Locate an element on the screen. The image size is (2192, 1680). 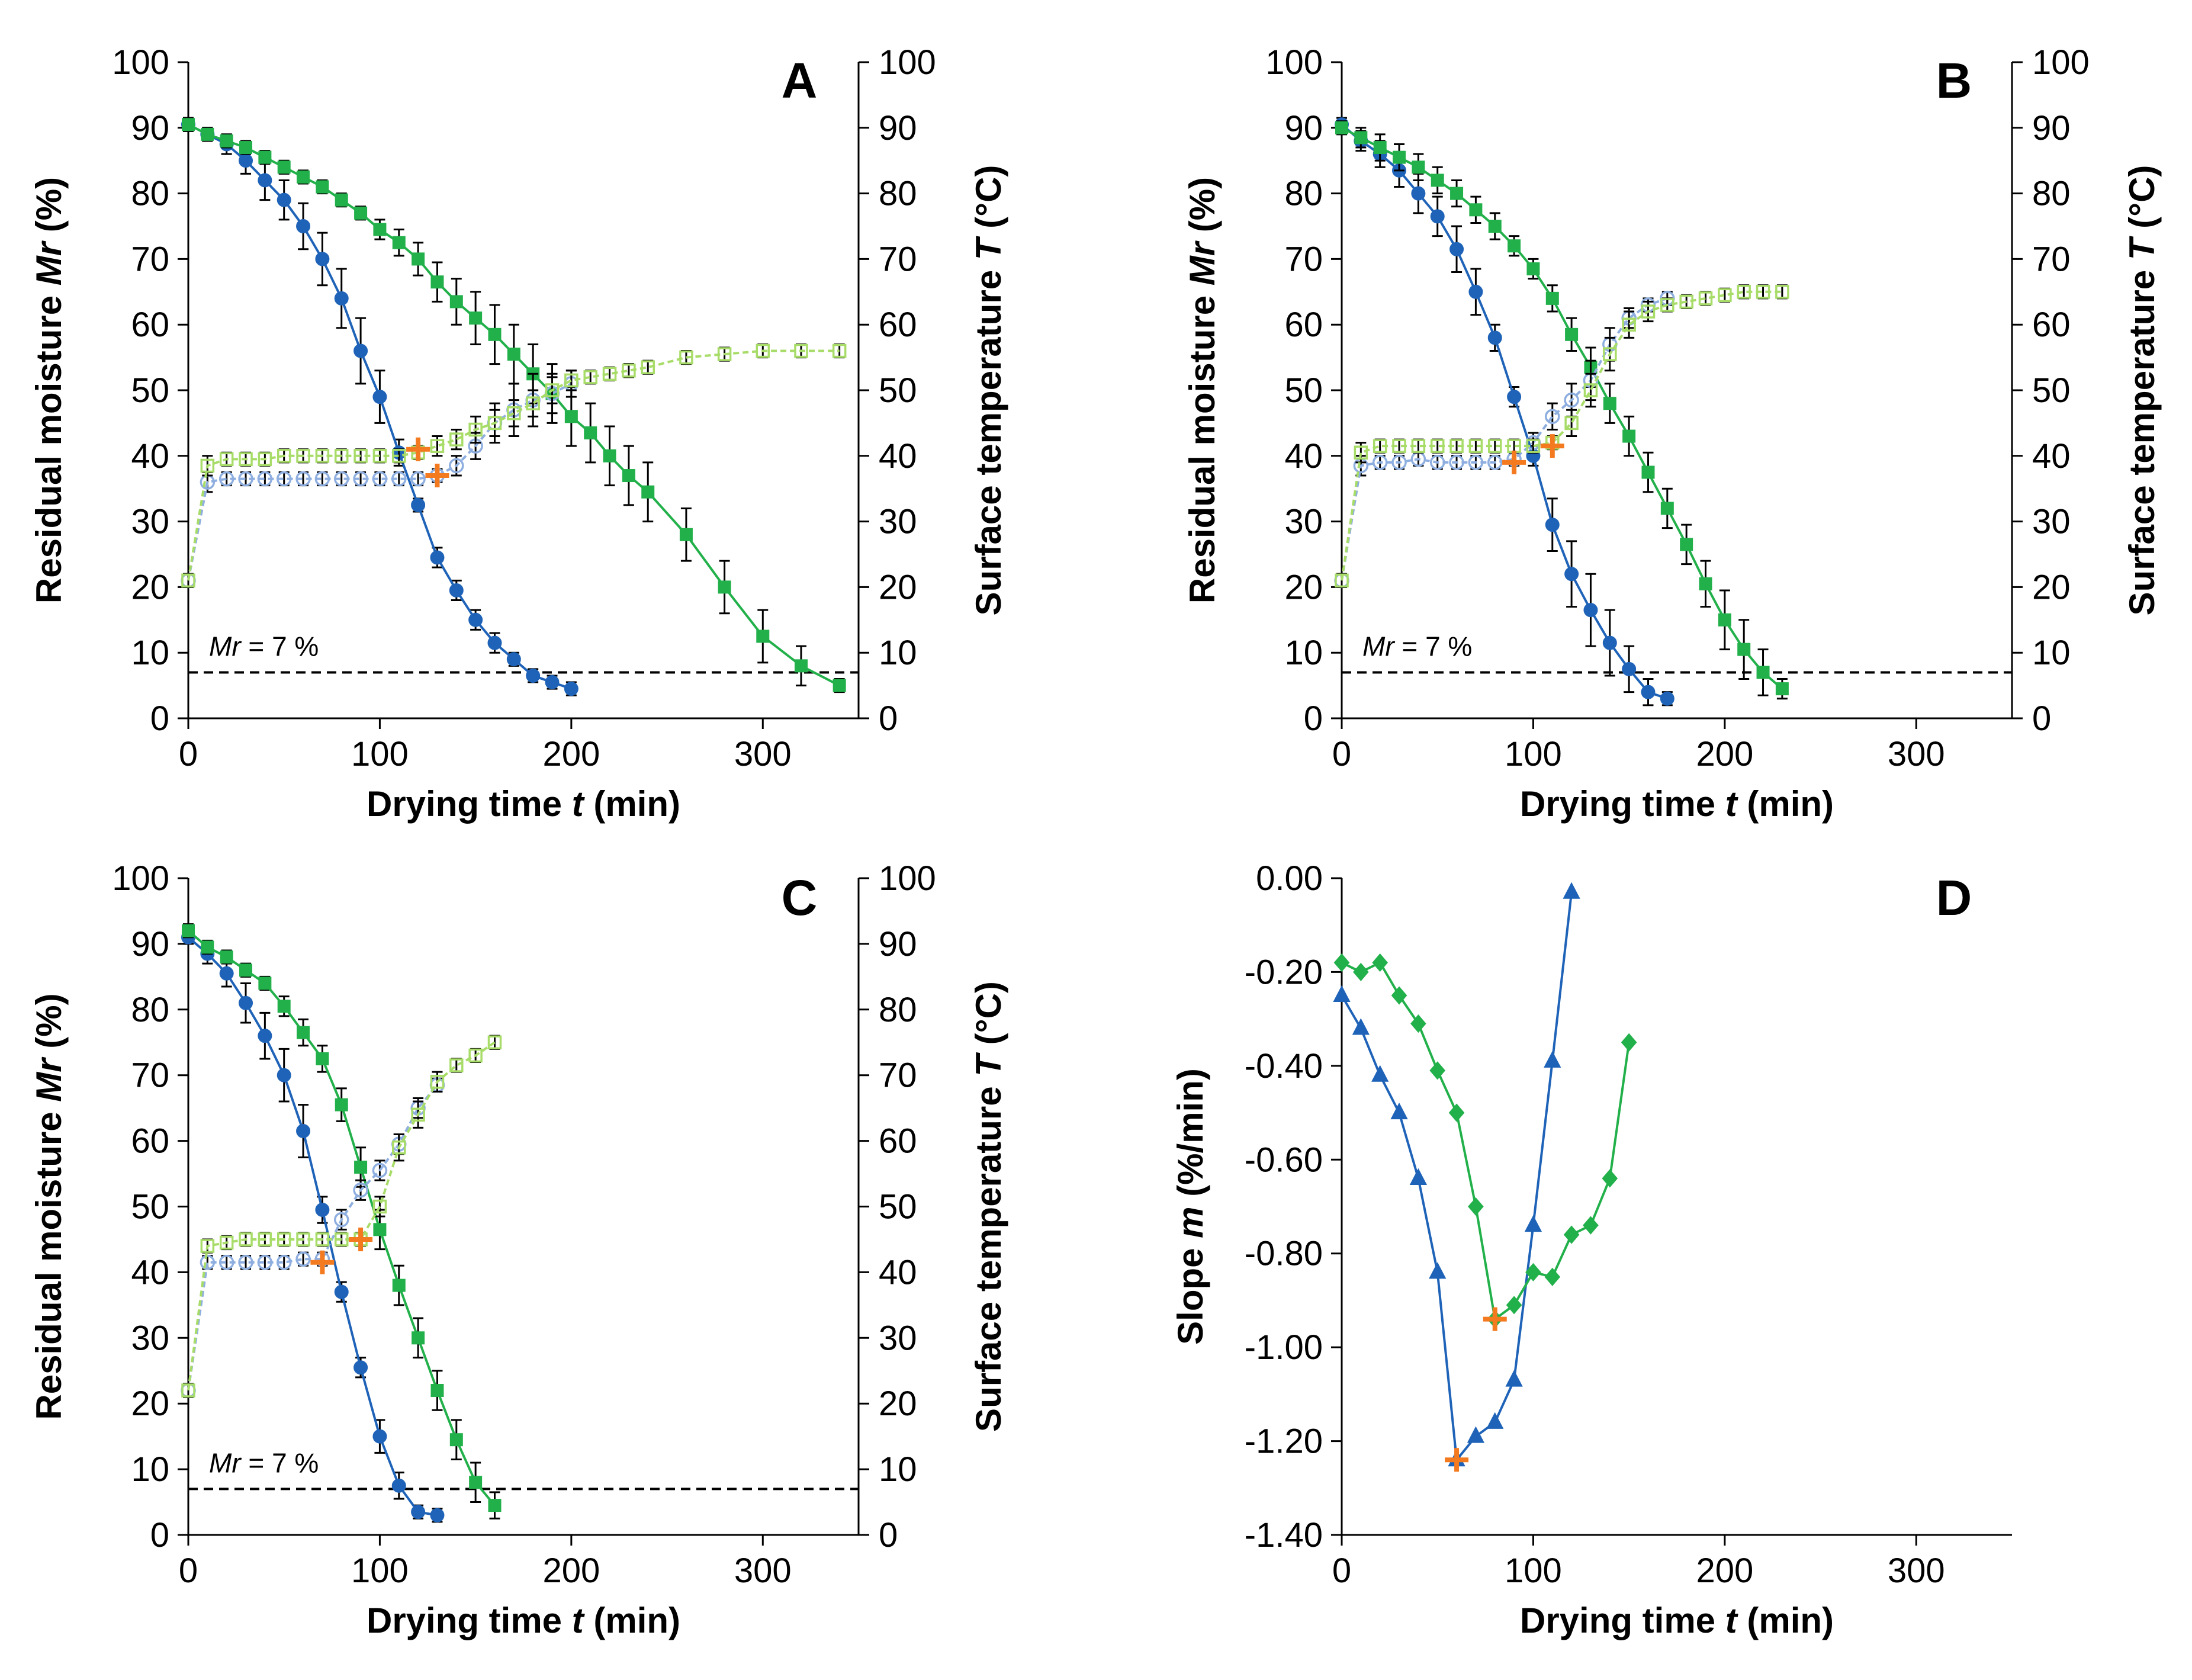
y2-tick-label: 100 is located at coordinates (907, 878).